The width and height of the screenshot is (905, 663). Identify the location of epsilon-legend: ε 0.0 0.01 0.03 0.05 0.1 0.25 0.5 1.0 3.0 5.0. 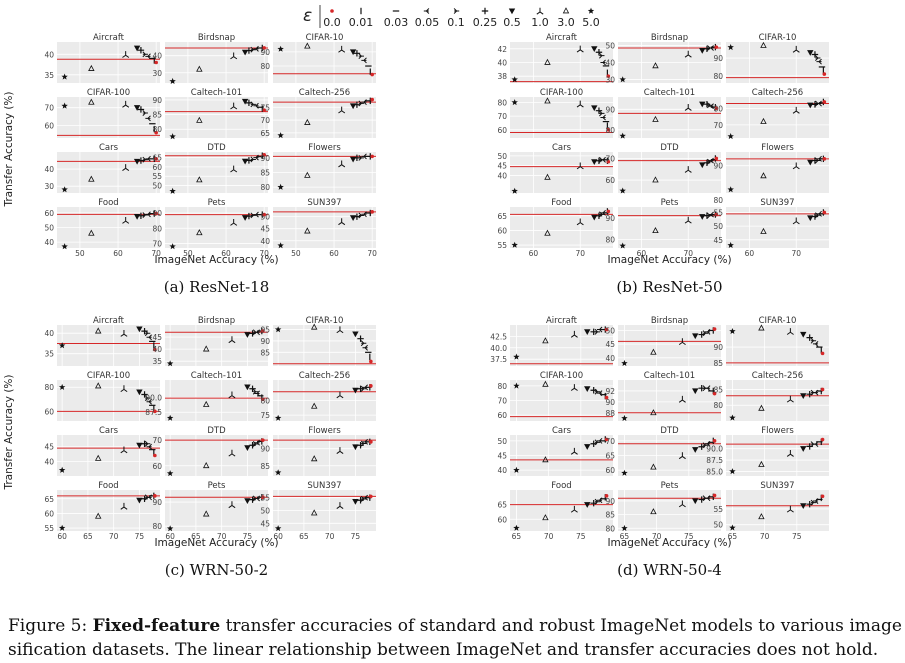
(451, 17).